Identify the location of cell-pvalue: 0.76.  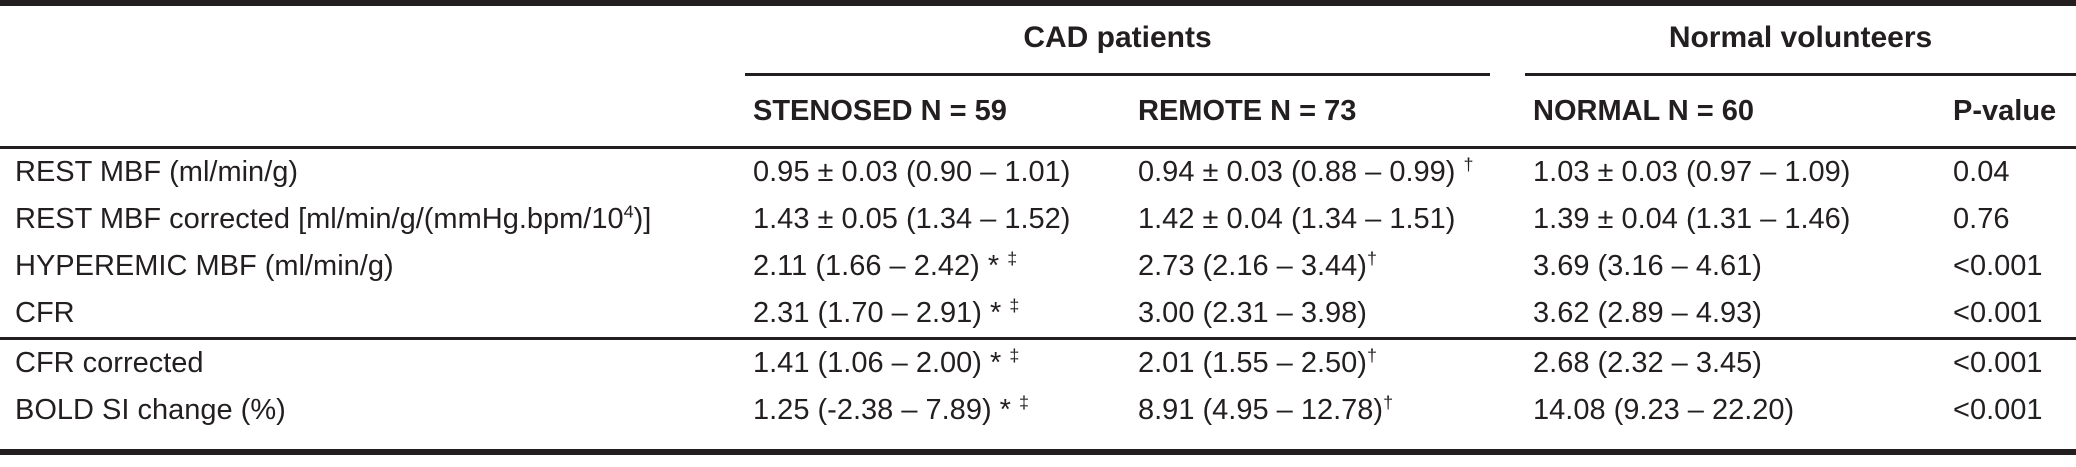
(1981, 219).